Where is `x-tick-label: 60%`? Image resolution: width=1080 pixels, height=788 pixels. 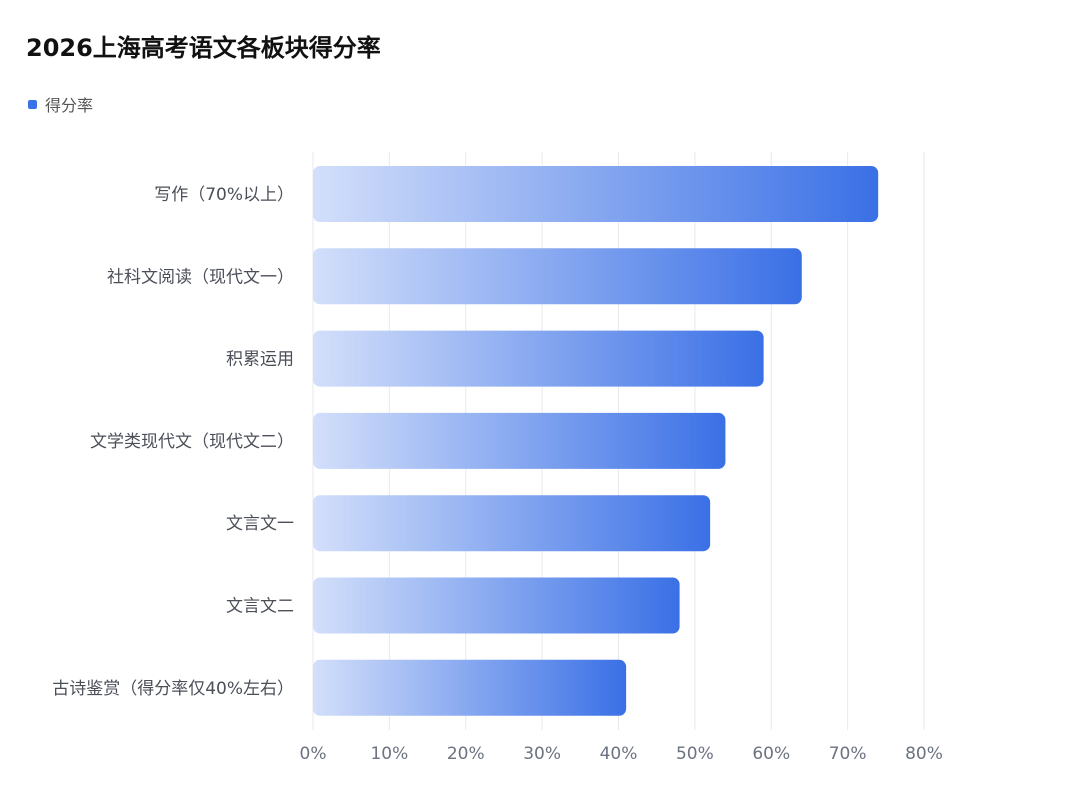
x-tick-label: 60% is located at coordinates (771, 754).